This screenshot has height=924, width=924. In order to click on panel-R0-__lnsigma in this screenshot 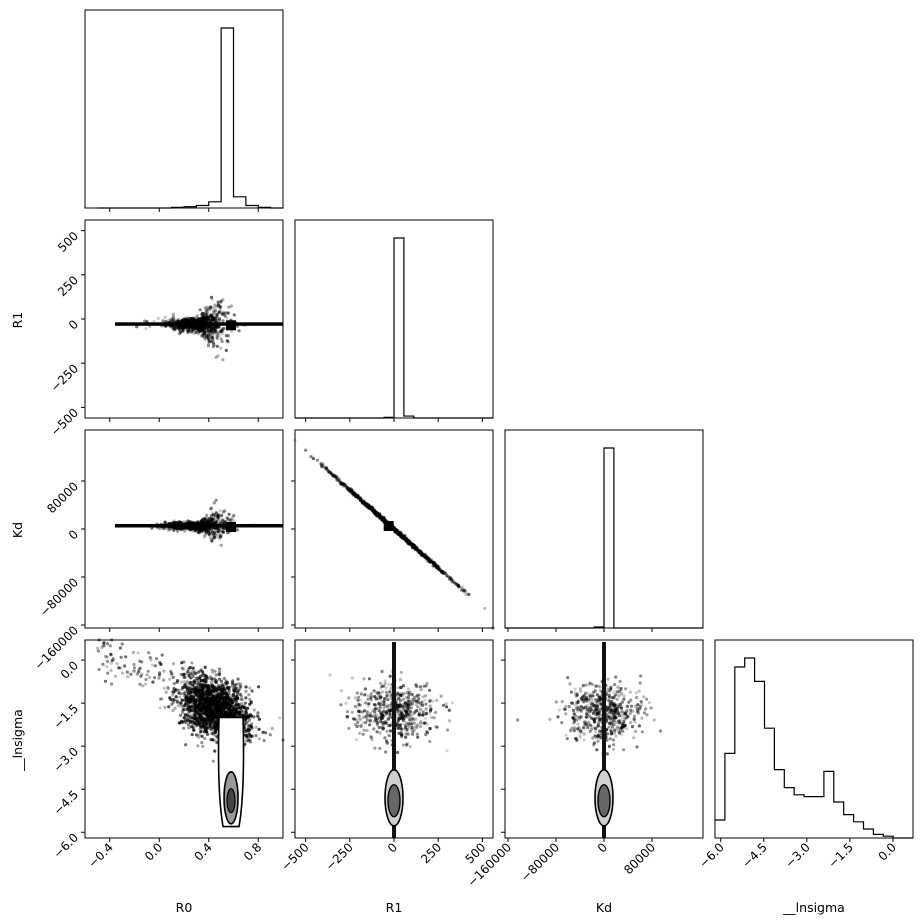, I will do `click(190, 733)`.